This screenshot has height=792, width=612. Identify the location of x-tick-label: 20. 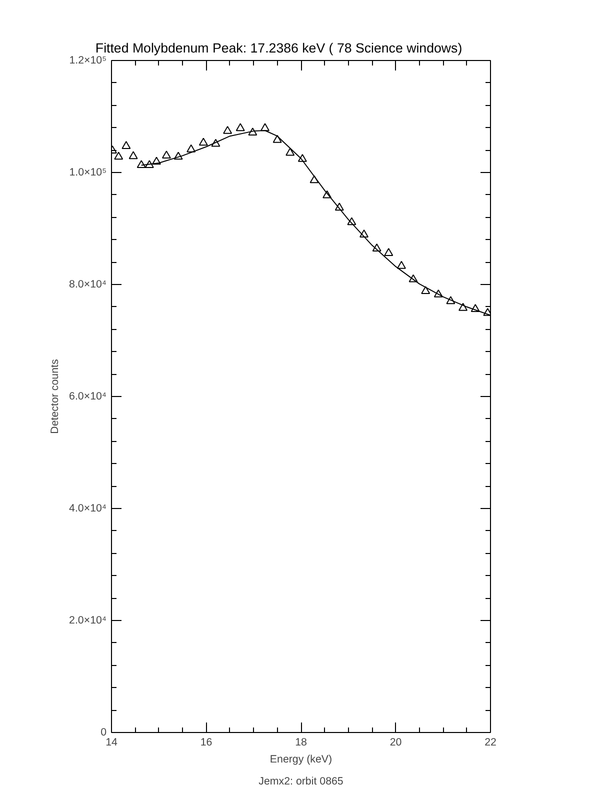
(396, 742).